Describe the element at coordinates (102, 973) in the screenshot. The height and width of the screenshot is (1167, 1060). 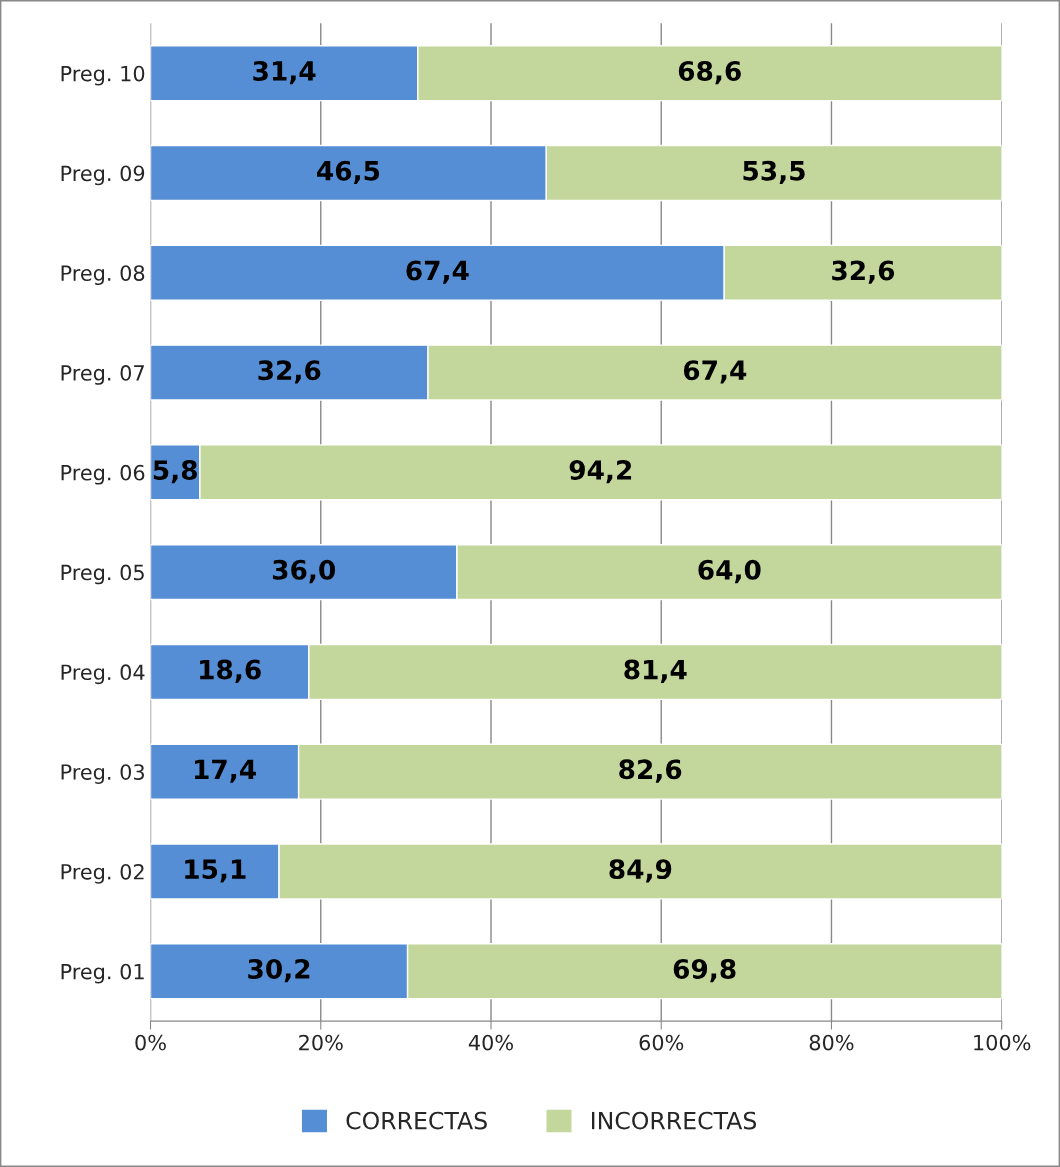
I see `y-tick-label: Preg. 01` at that location.